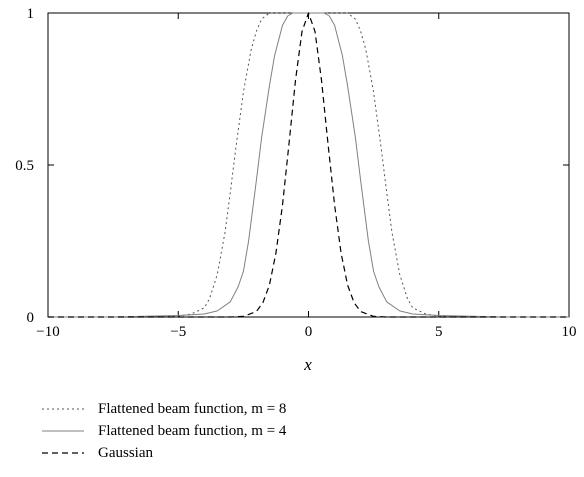 Image resolution: width=584 pixels, height=477 pixels. I want to click on legend-label-m4: Flattened beam function, m = 4, so click(192, 431).